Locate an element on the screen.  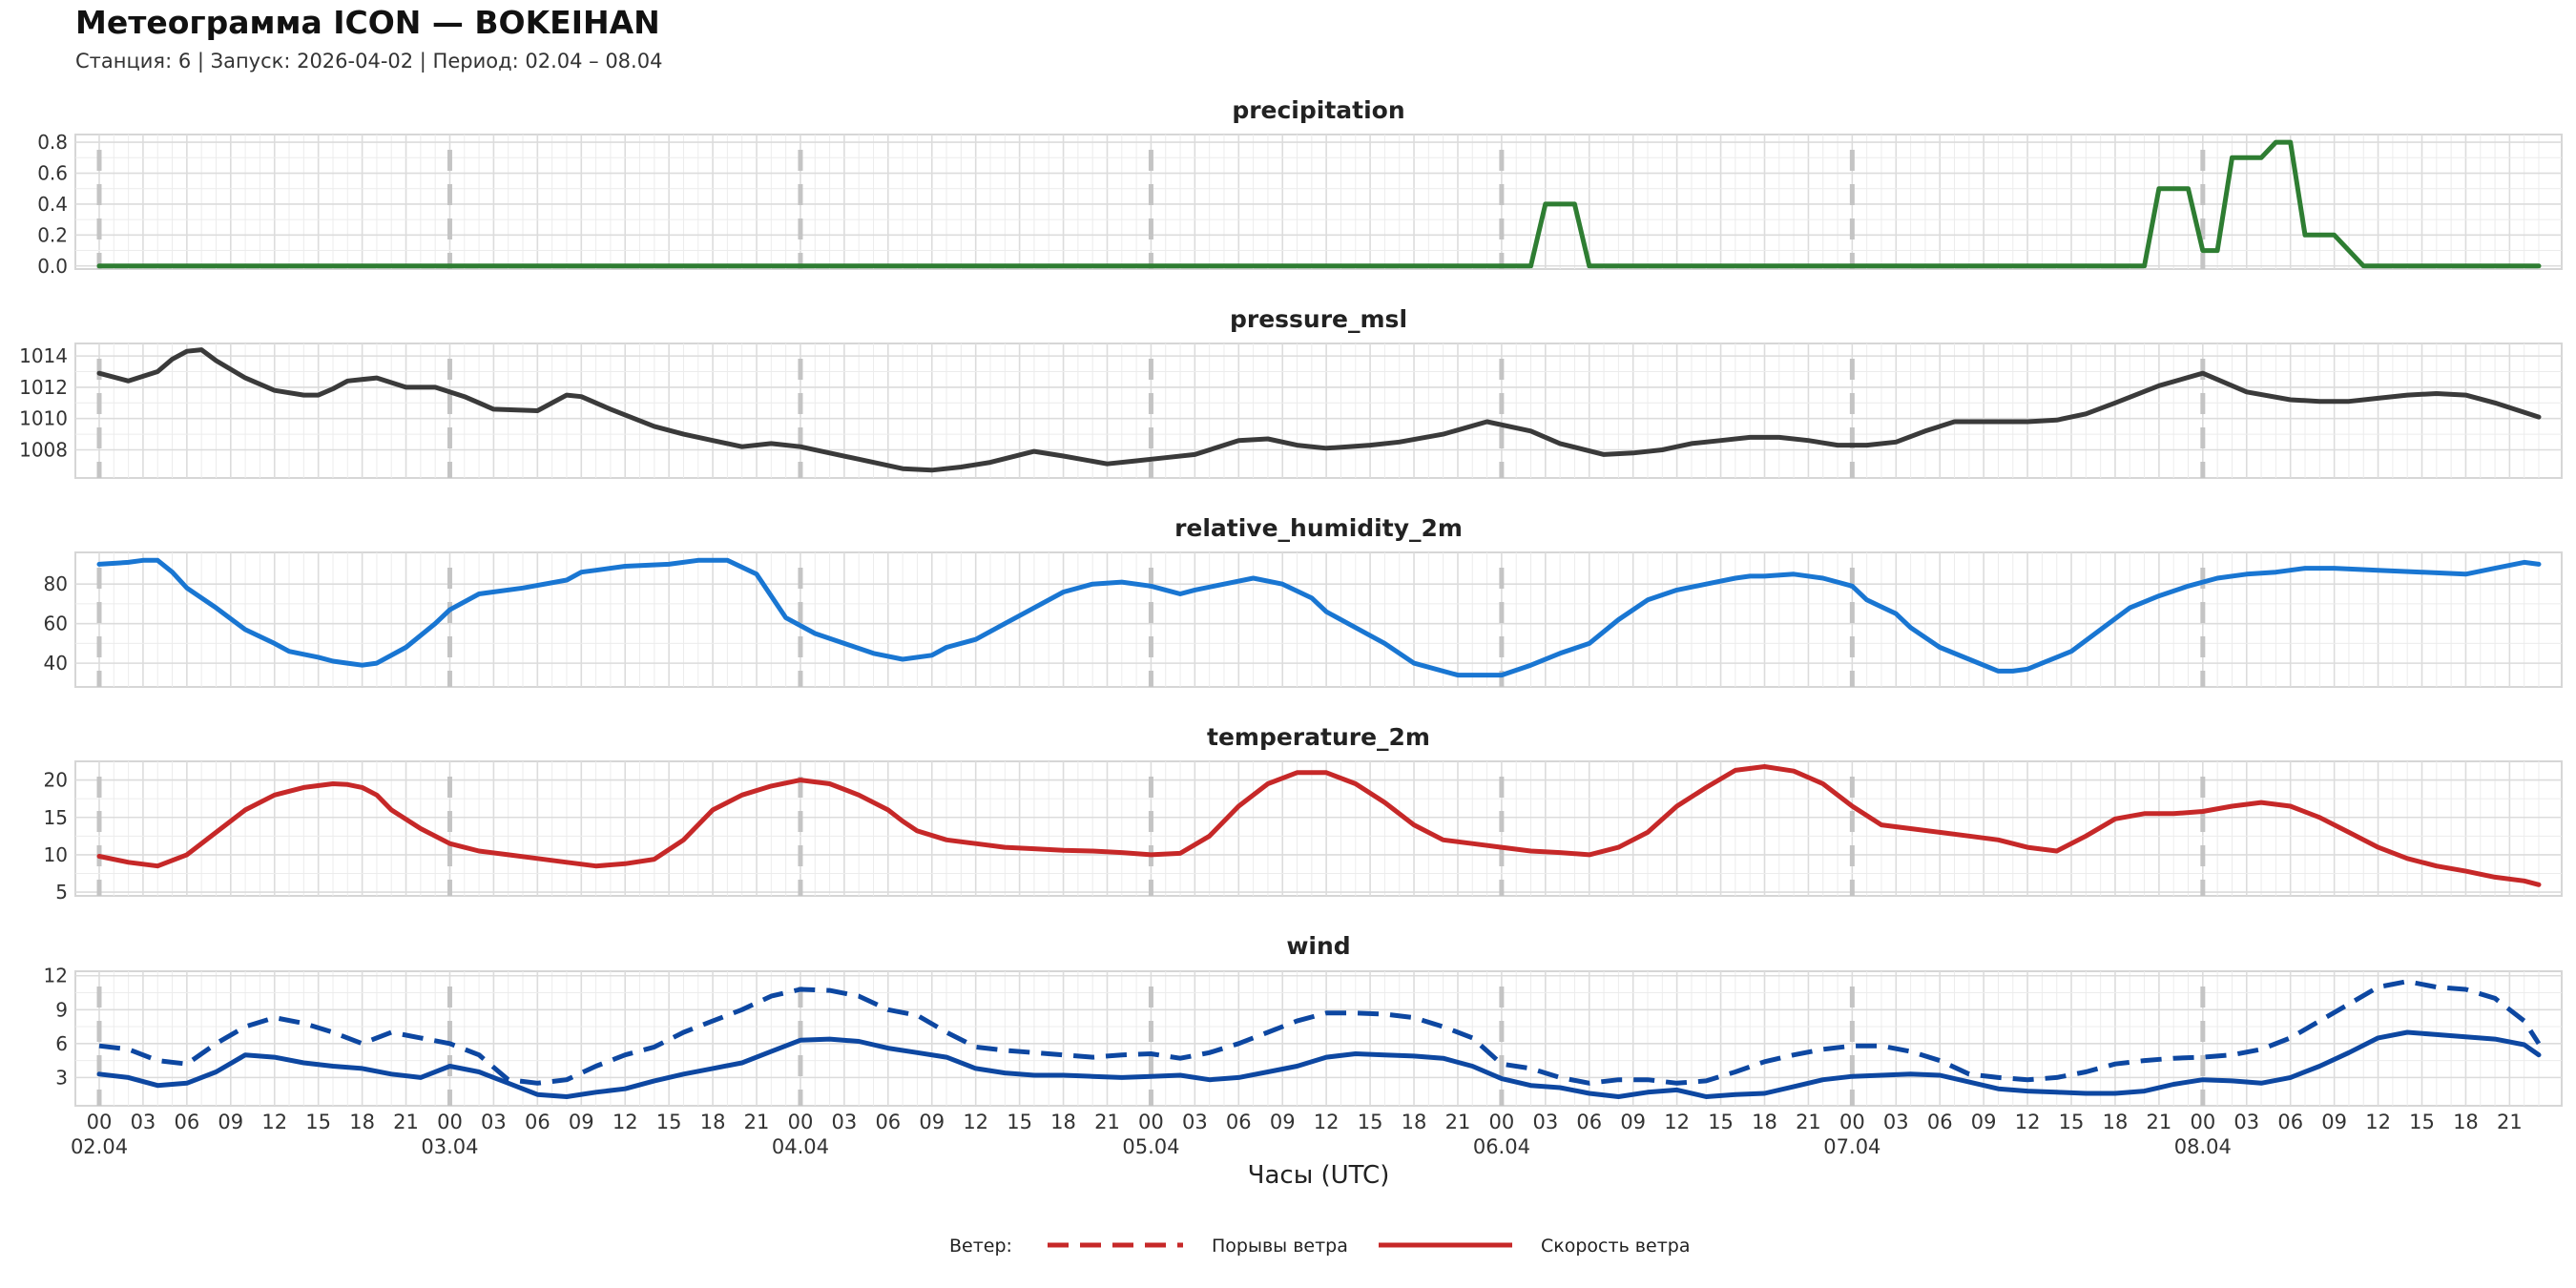
y-tick-label: 6 is located at coordinates (61, 1043).